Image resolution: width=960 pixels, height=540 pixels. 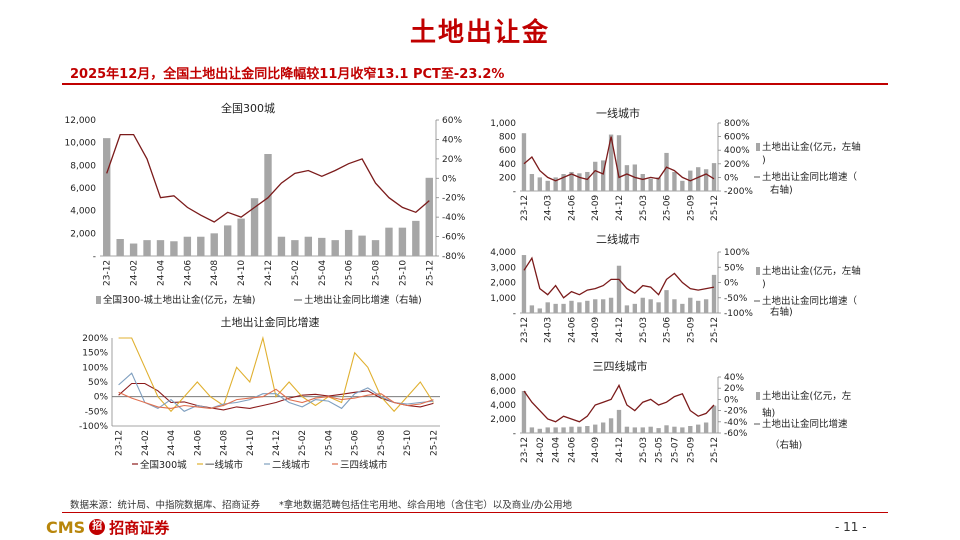 I want to click on c3-right-tick-label: 0%, so click(x=731, y=400).